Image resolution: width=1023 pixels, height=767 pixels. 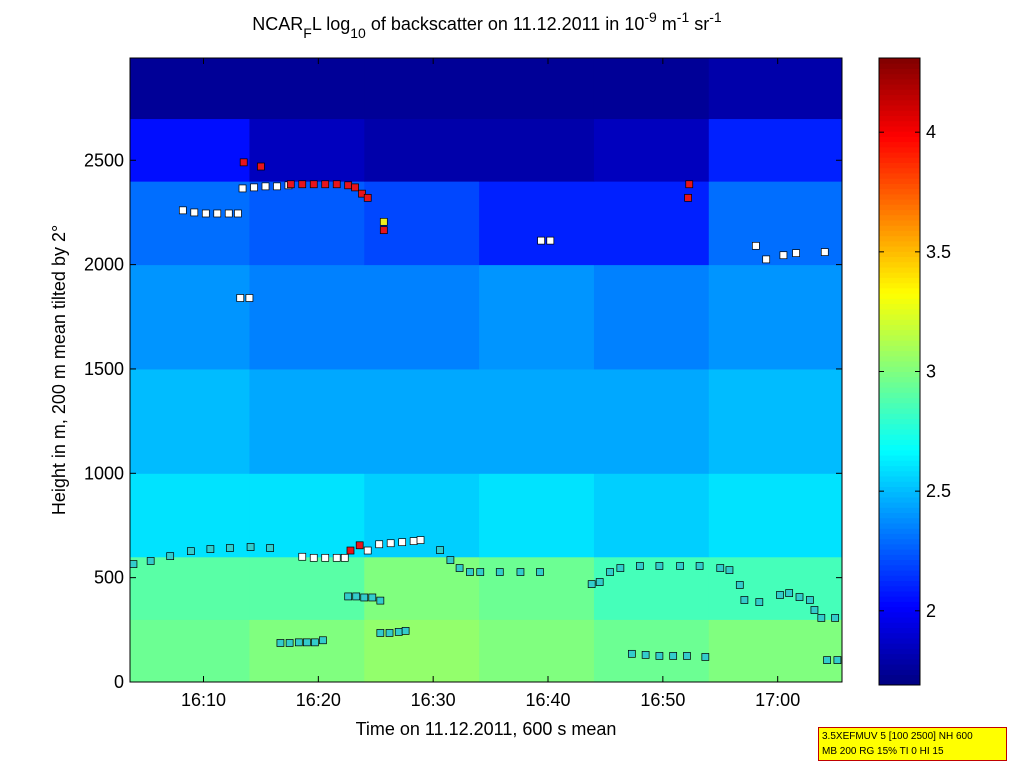 What do you see at coordinates (938, 491) in the screenshot?
I see `colorbar-tick-label: 2.5` at bounding box center [938, 491].